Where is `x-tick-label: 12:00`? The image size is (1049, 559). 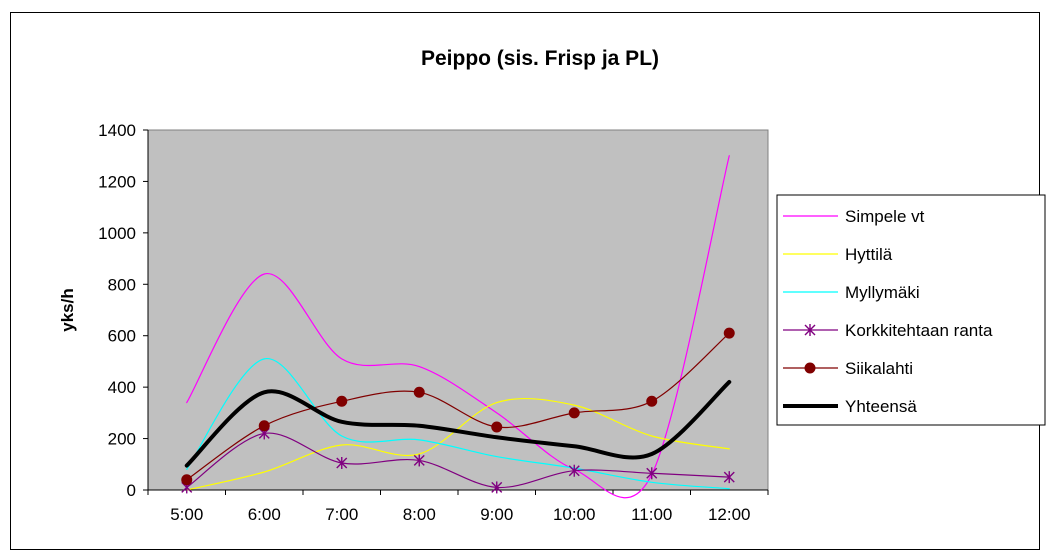 x-tick-label: 12:00 is located at coordinates (729, 514).